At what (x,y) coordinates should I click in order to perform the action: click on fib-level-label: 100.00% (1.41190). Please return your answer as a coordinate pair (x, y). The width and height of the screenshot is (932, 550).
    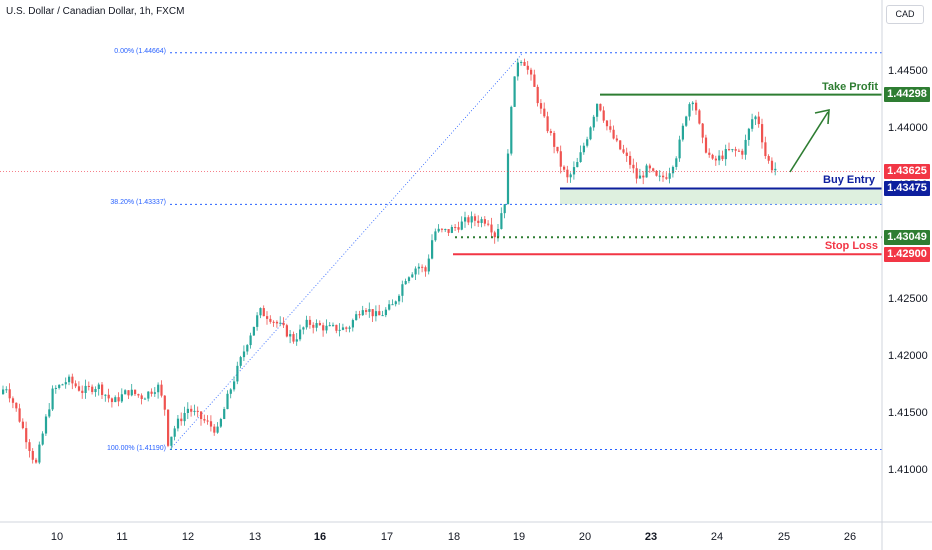
    Looking at the image, I should click on (136, 448).